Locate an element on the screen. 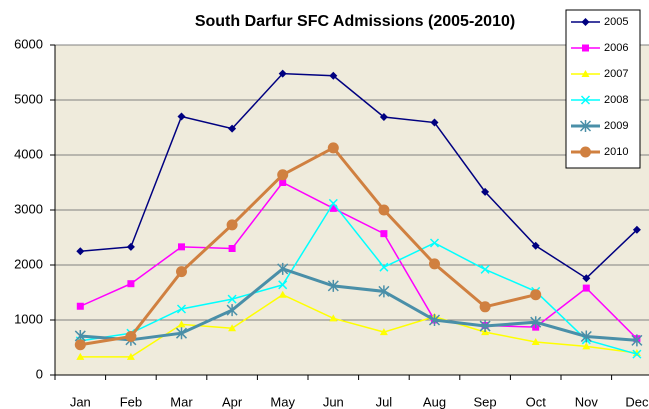 This screenshot has height=409, width=649. legend-label: 2009 is located at coordinates (616, 126).